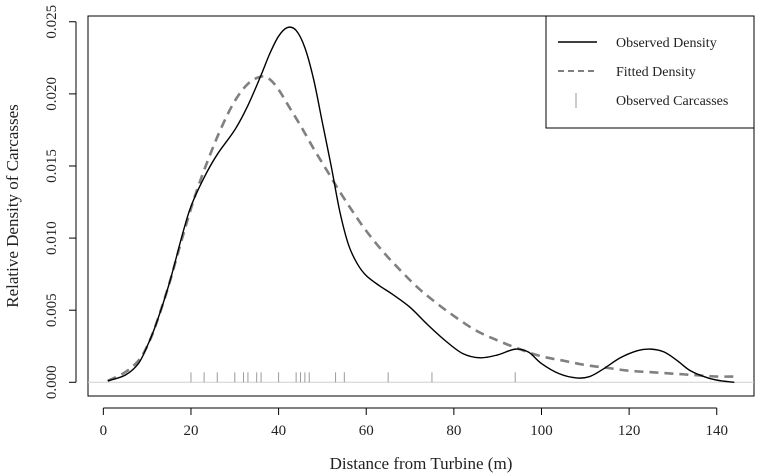 Image resolution: width=760 pixels, height=474 pixels. Describe the element at coordinates (629, 431) in the screenshot. I see `x-tick-label: 120` at that location.